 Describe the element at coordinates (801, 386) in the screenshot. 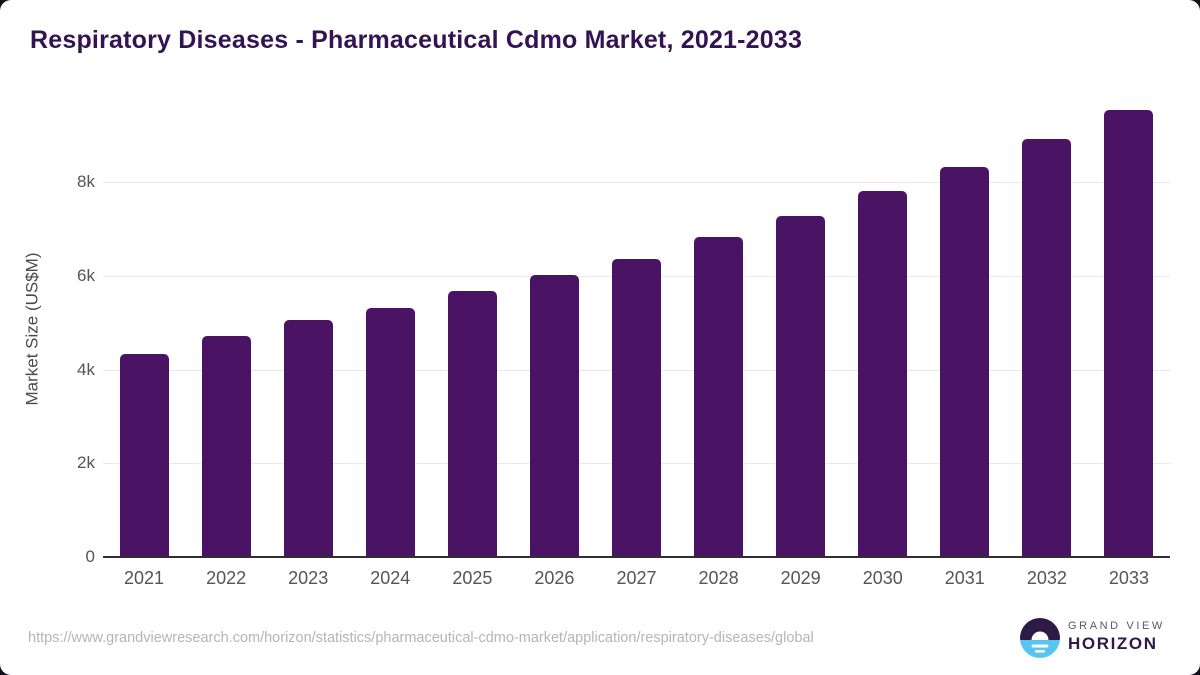

I see `bar-2029` at that location.